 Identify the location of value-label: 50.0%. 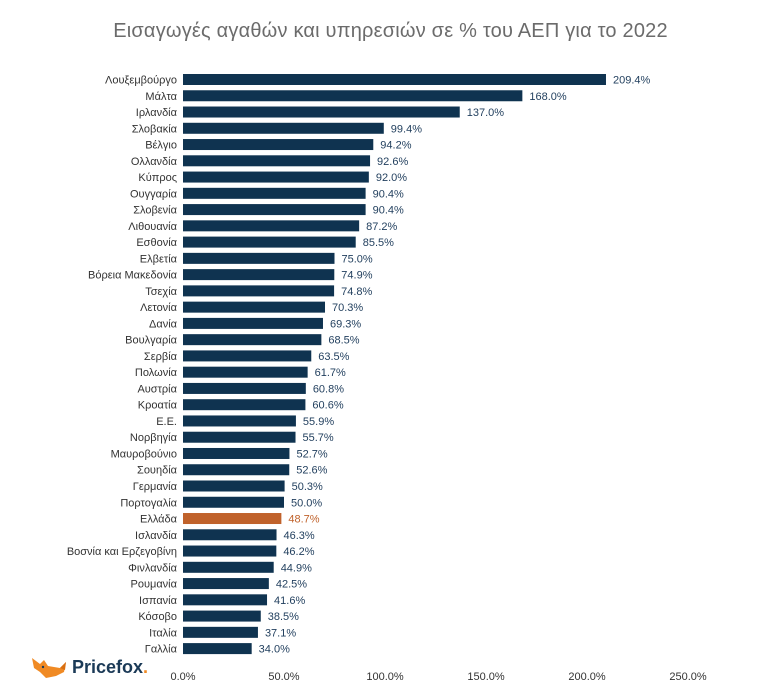
(306, 503).